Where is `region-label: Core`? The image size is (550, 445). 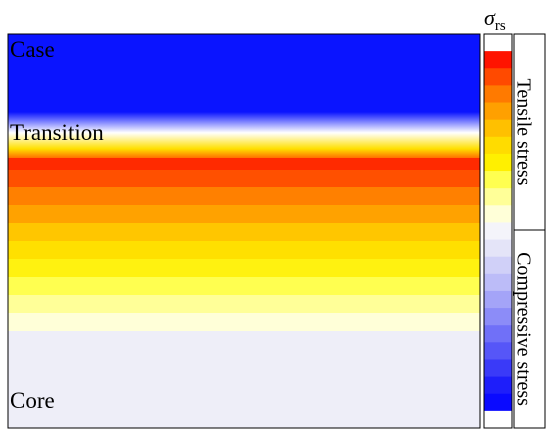
region-label: Core is located at coordinates (32, 400).